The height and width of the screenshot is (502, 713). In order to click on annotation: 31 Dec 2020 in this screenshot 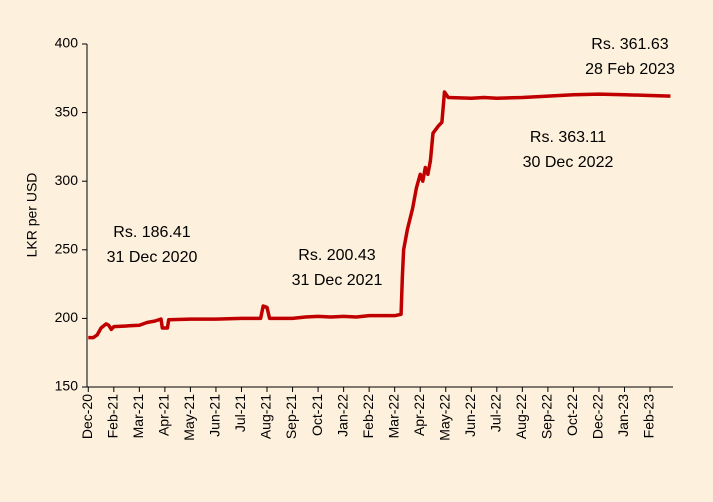, I will do `click(152, 257)`.